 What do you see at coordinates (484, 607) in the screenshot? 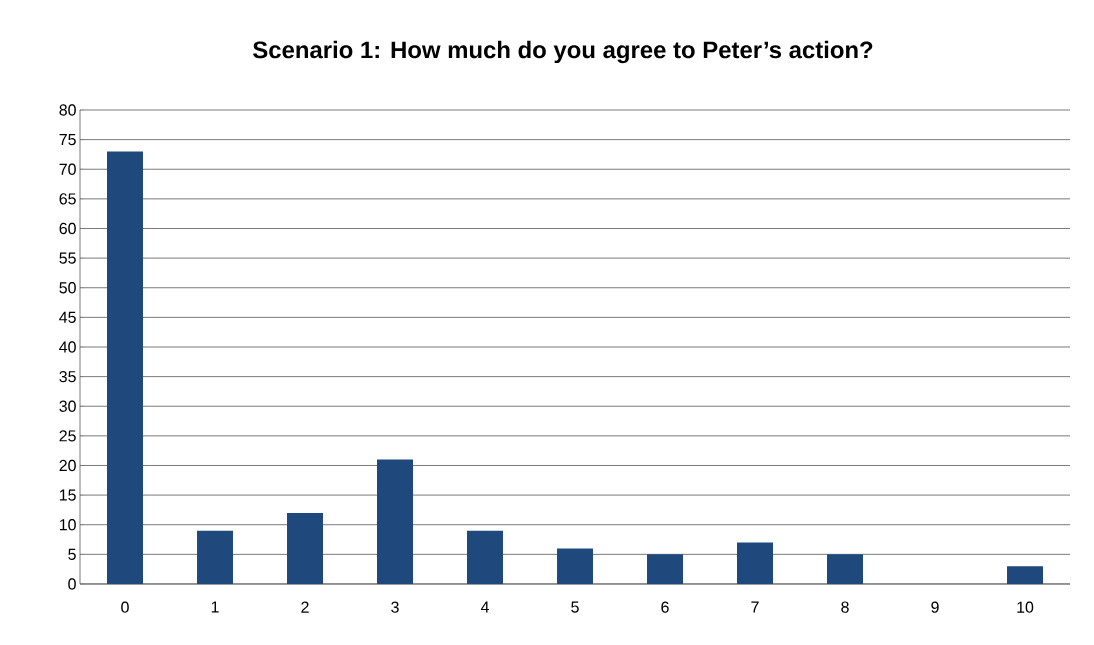
I see `x-tick-label: 4` at bounding box center [484, 607].